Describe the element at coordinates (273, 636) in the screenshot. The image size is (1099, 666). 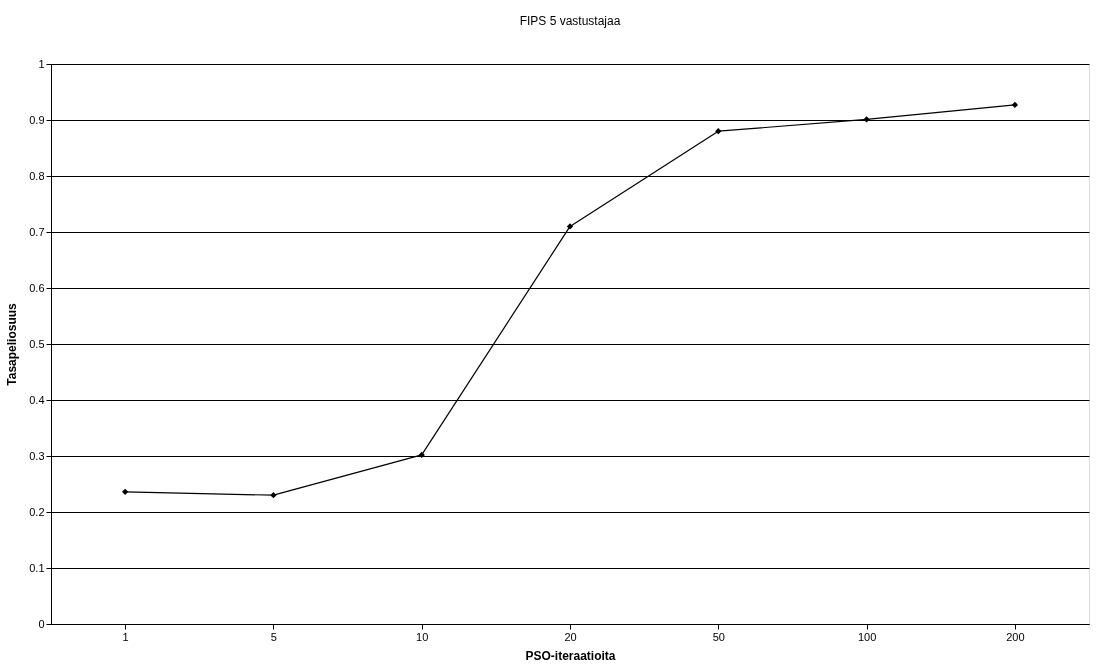
I see `x-tick-label: 5` at that location.